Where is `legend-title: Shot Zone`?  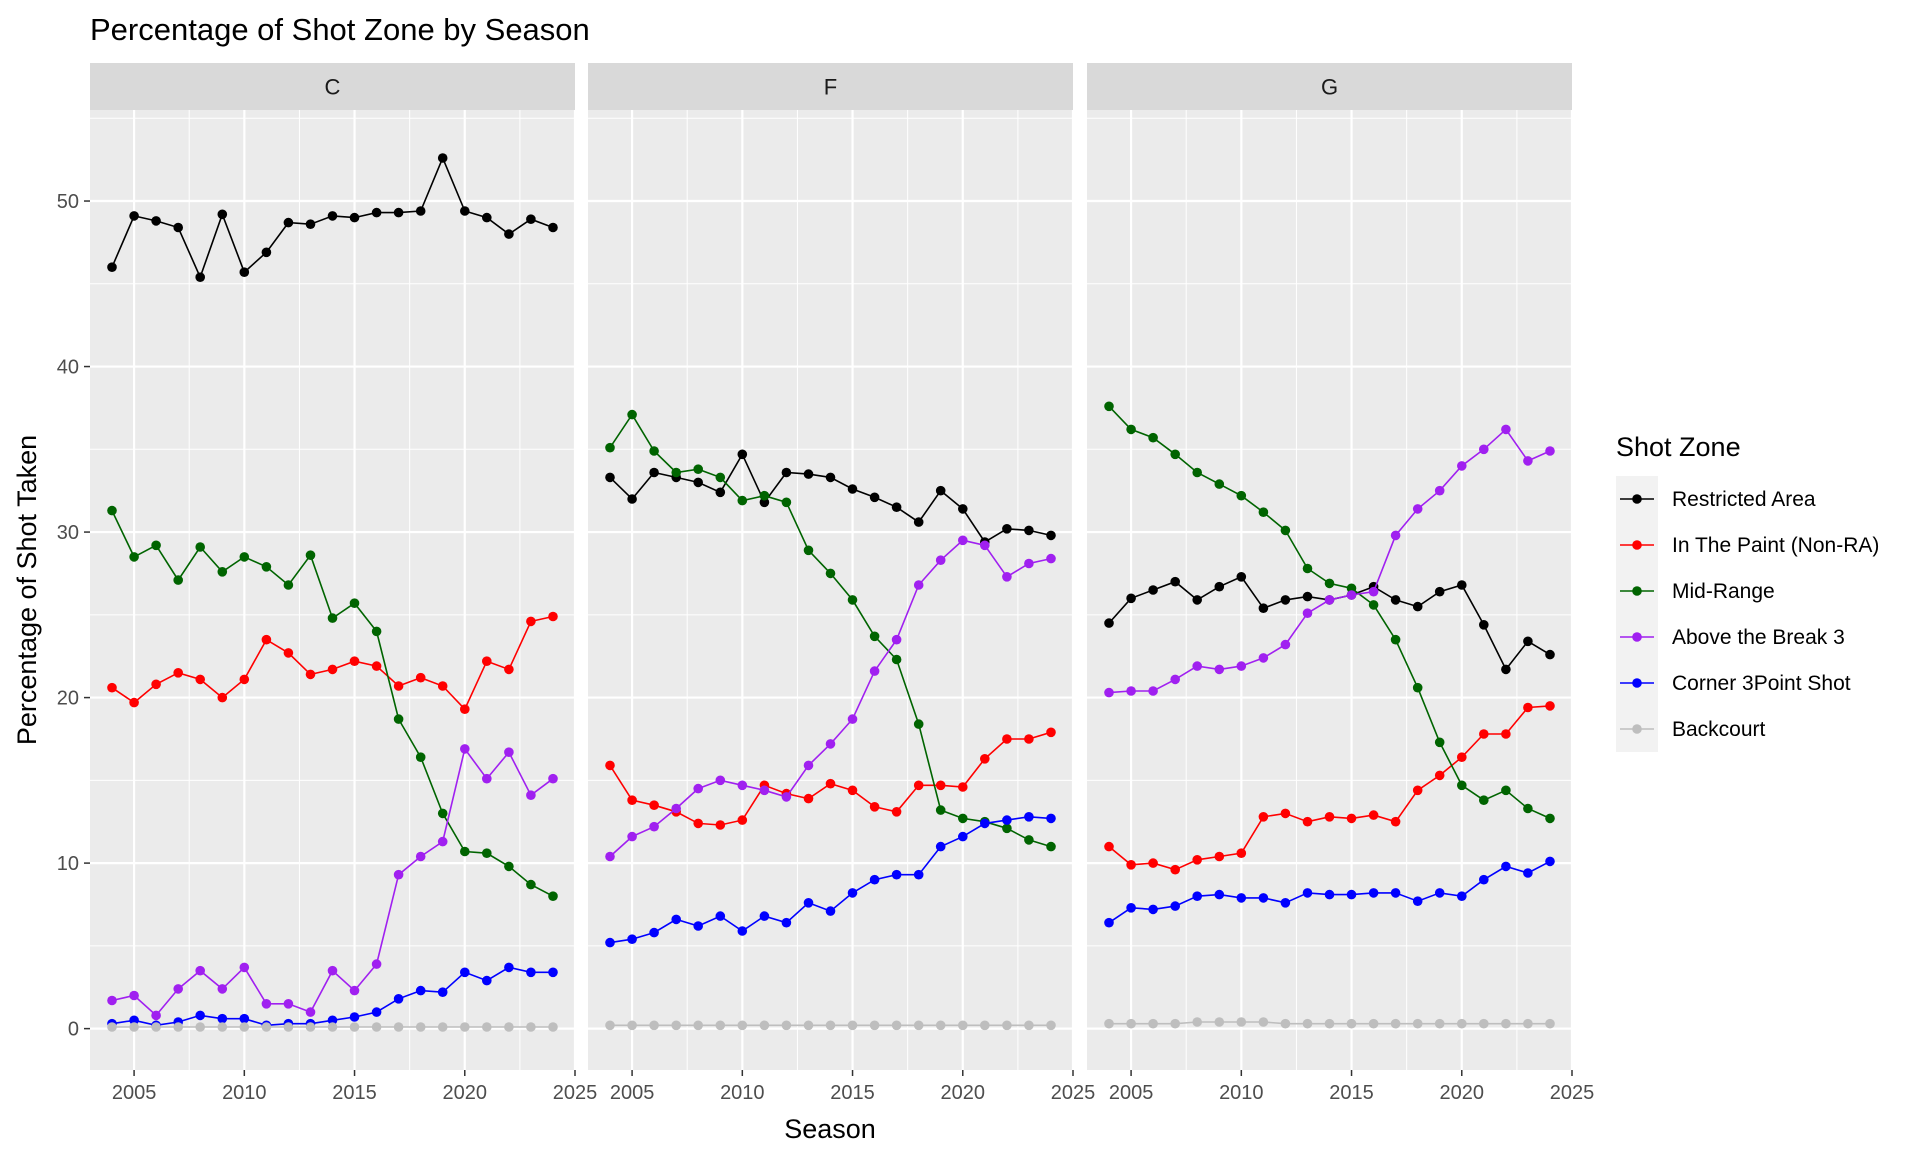
legend-title: Shot Zone is located at coordinates (1678, 447).